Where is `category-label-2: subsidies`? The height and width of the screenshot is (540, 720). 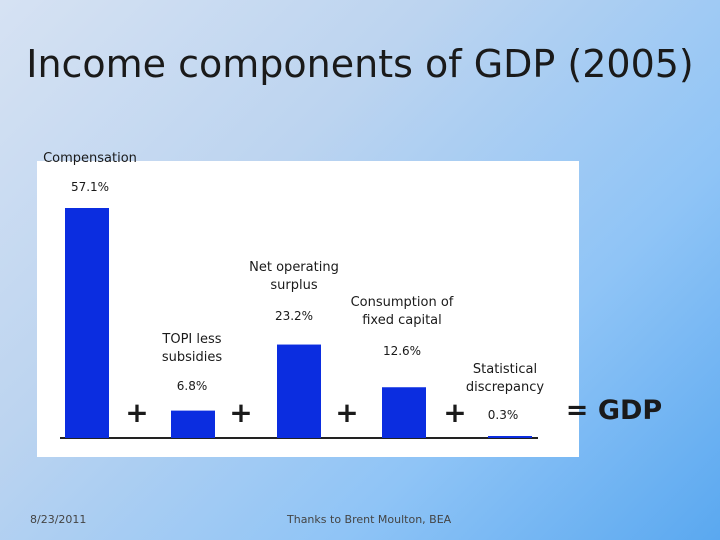 category-label-2: subsidies is located at coordinates (192, 357).